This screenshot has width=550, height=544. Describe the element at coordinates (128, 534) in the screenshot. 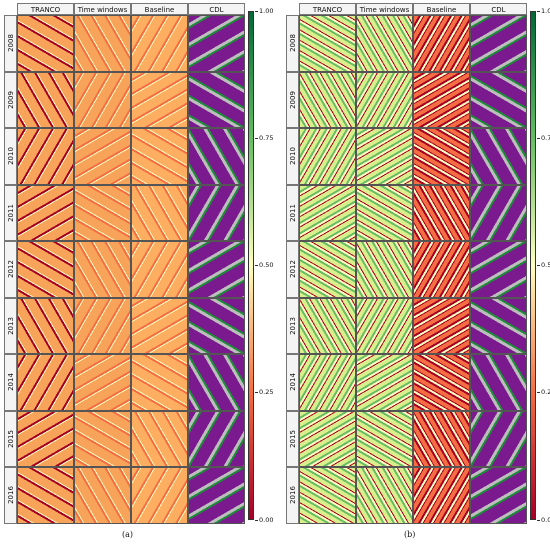

I see `caption-a: (a)` at that location.